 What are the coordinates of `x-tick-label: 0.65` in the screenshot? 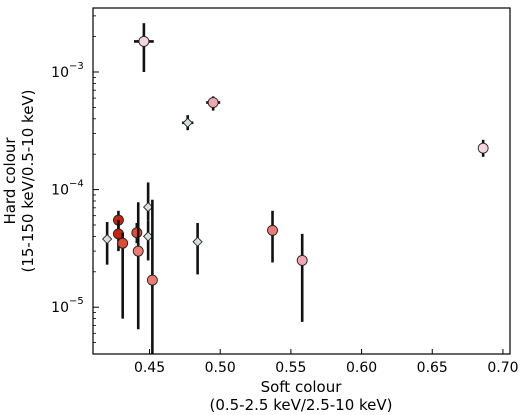 It's located at (432, 368).